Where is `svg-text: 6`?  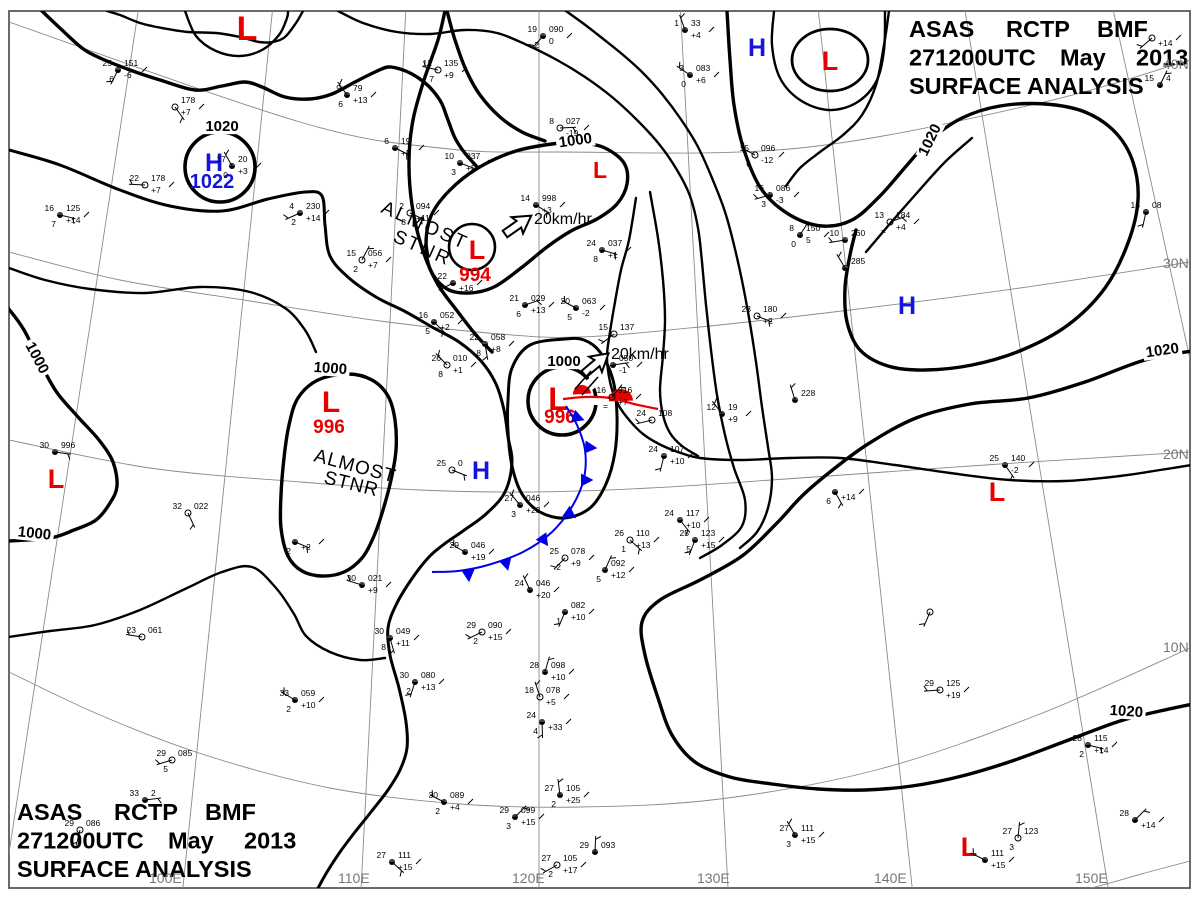
svg-text: 6 is located at coordinates (748, 164).